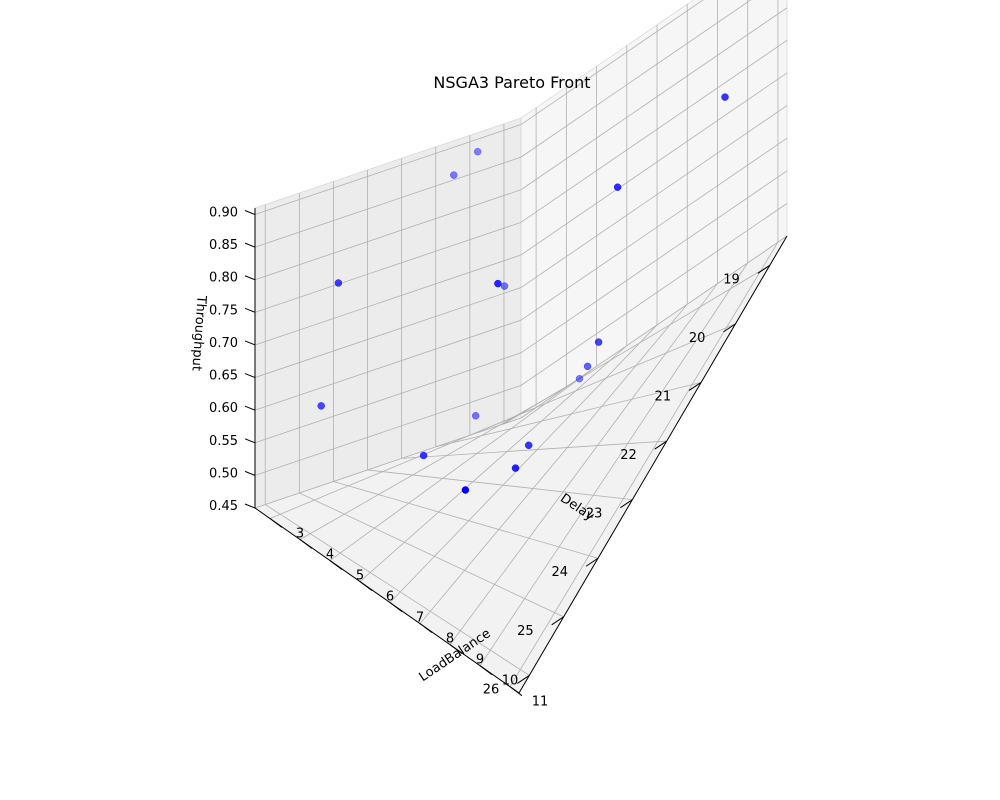 Image resolution: width=1000 pixels, height=800 pixels. Describe the element at coordinates (491, 689) in the screenshot. I see `y-tick-label: 26` at that location.